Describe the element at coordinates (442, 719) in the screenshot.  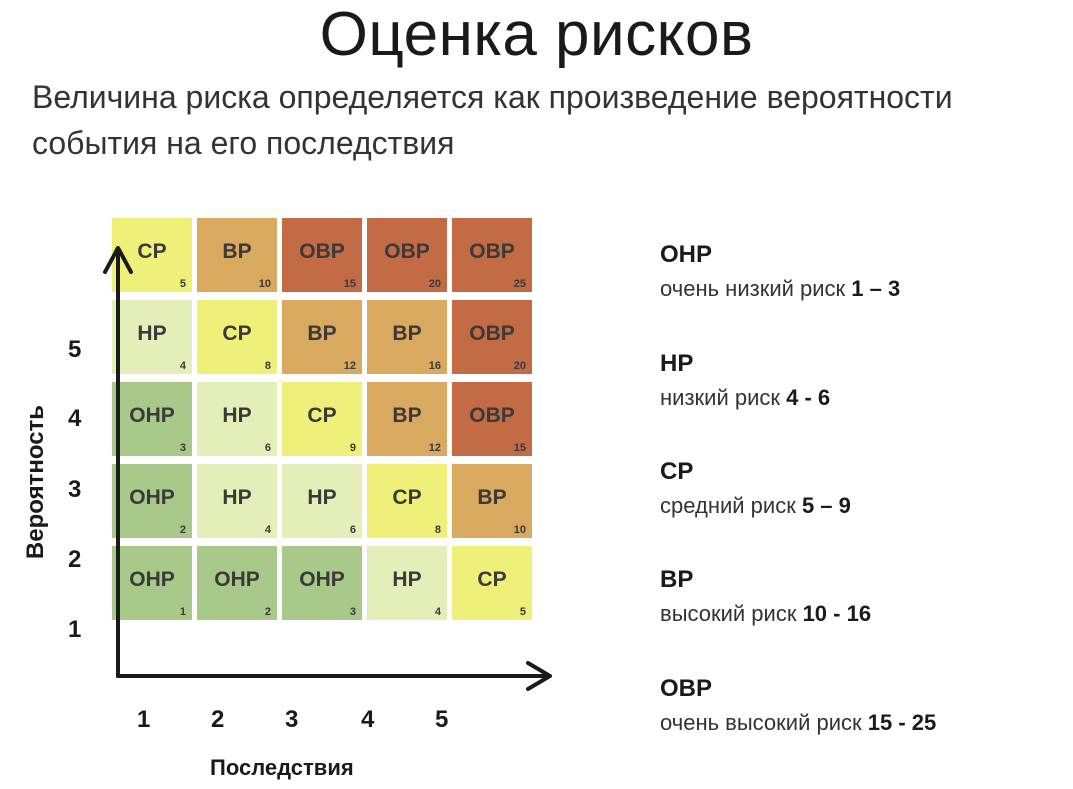
I see `x-tick: 5` at that location.